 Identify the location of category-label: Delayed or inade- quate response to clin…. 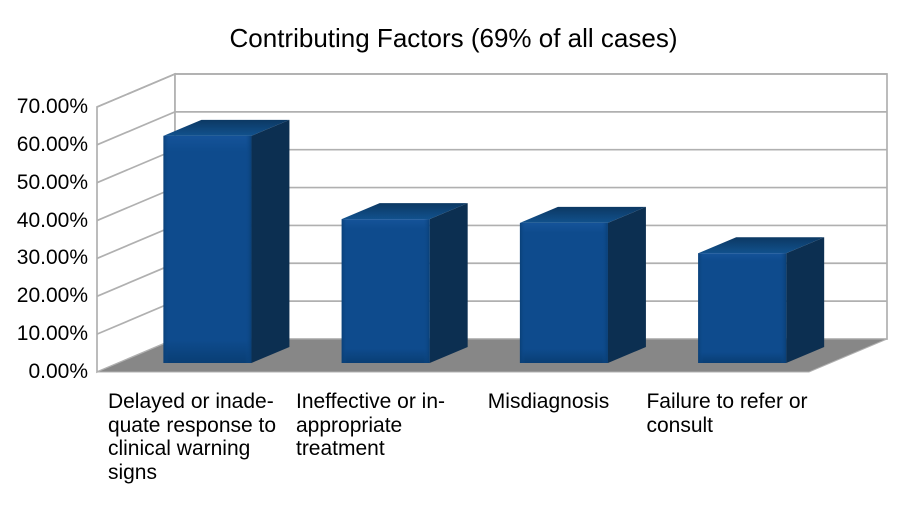
(192, 437).